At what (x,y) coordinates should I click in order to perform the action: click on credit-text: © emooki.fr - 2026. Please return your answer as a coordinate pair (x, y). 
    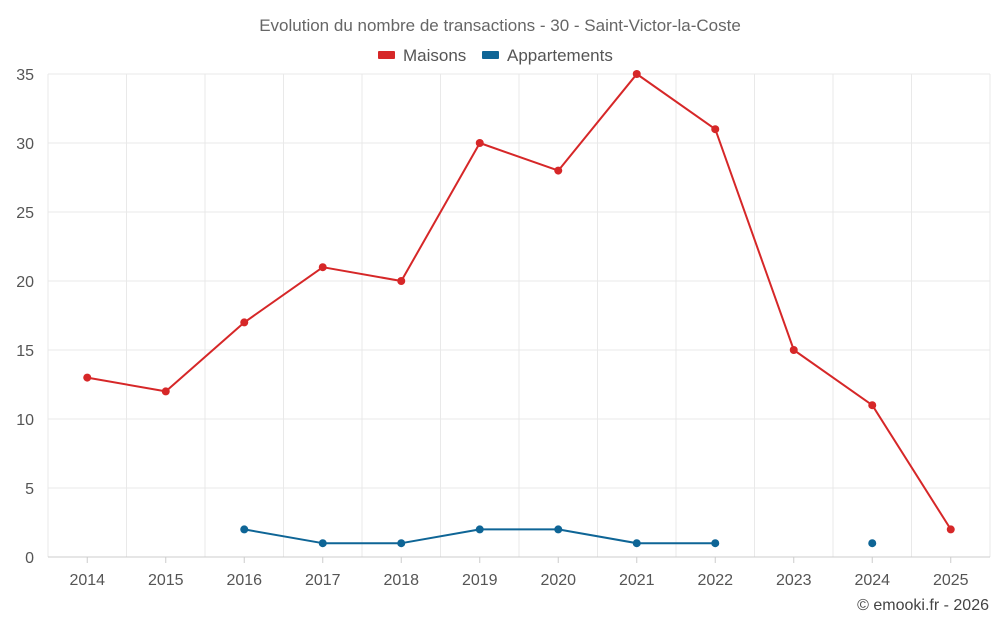
    Looking at the image, I should click on (923, 605).